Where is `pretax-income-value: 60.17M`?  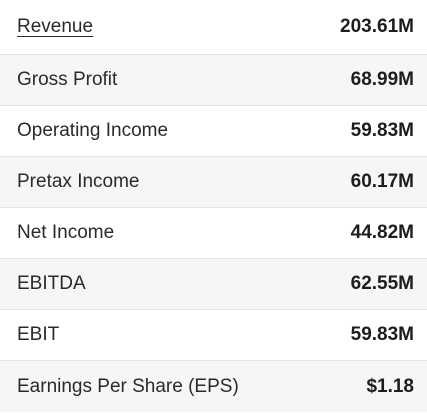
pretax-income-value: 60.17M is located at coordinates (382, 181).